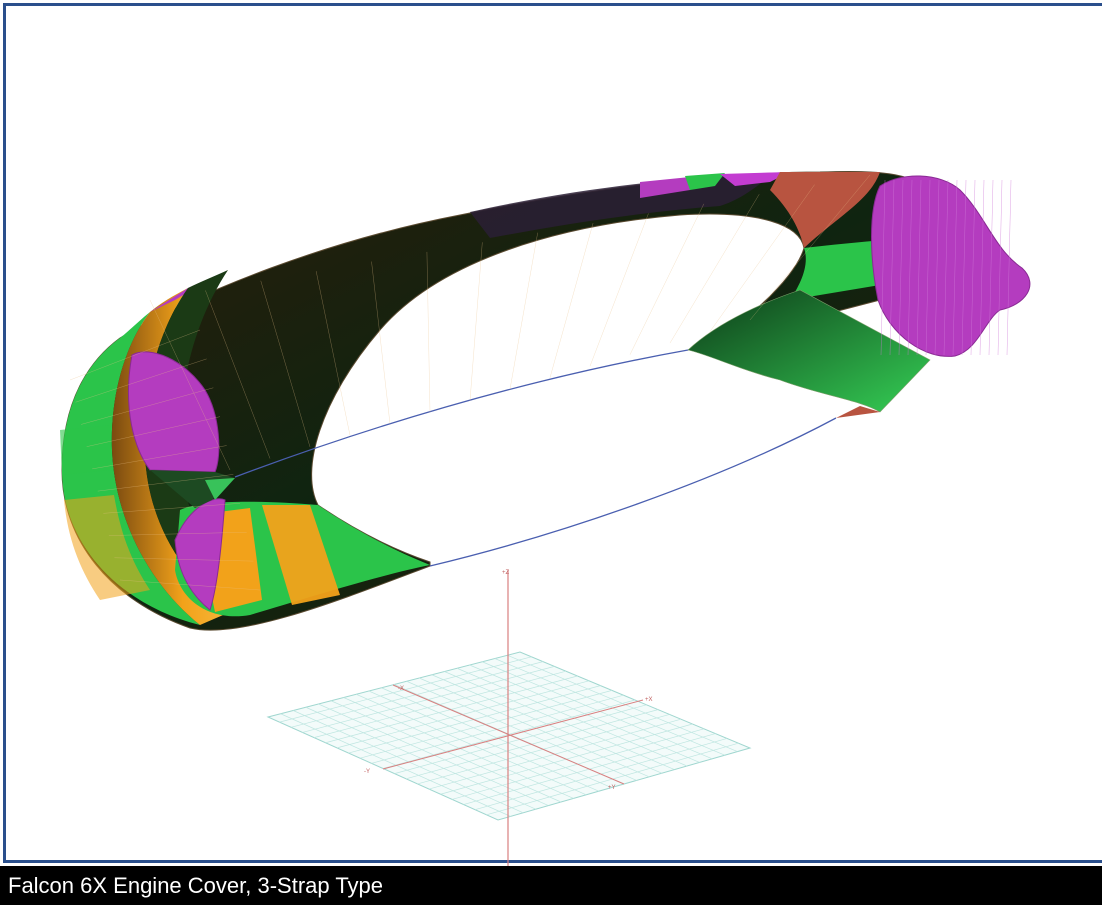 This screenshot has height=905, width=1102. I want to click on brick-panel-top, so click(825, 210).